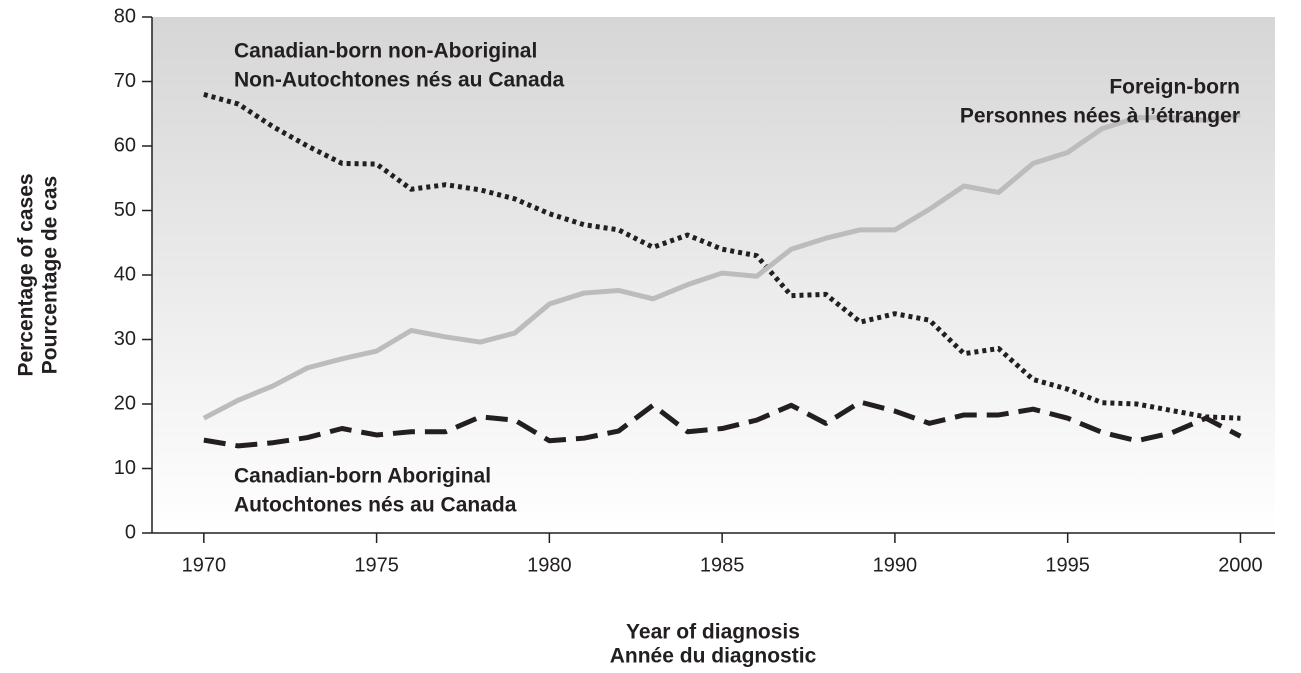  Describe the element at coordinates (204, 565) in the screenshot. I see `x-tick-label: 1970` at that location.